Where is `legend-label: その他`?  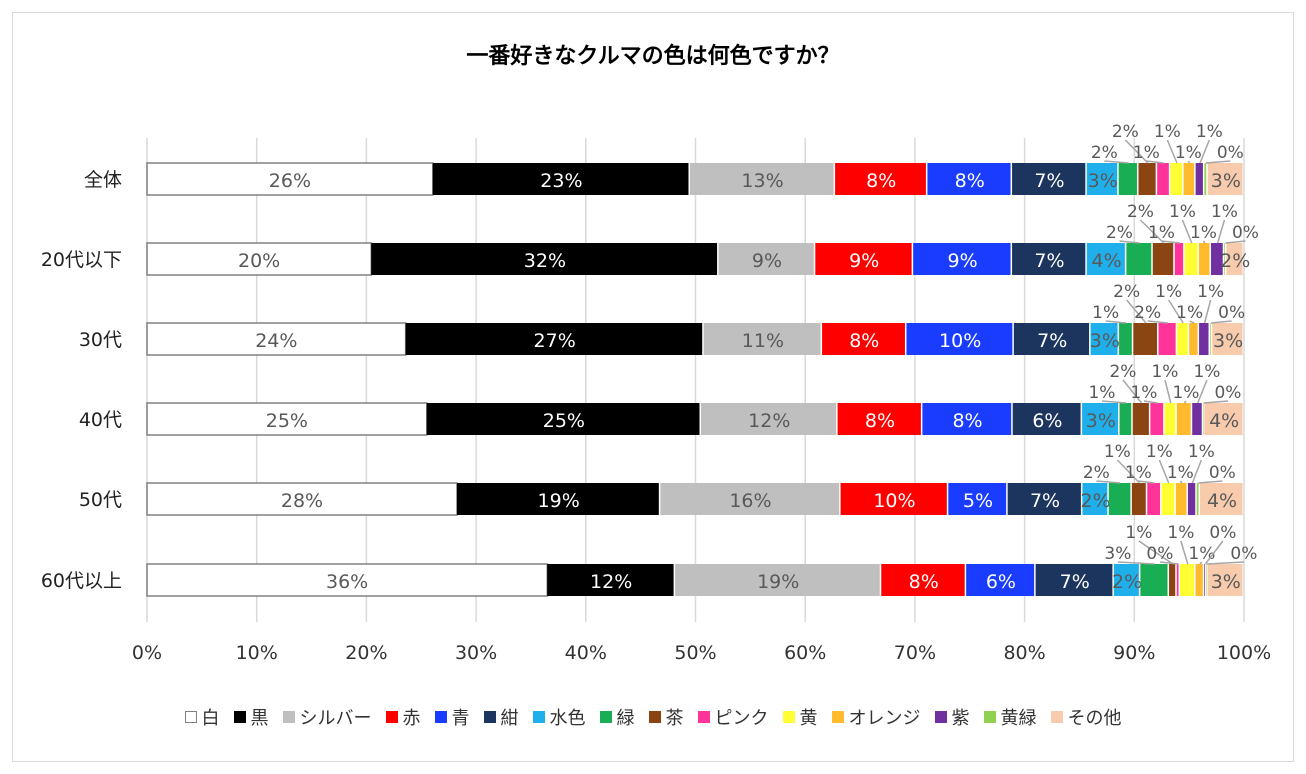 legend-label: その他 is located at coordinates (1094, 718).